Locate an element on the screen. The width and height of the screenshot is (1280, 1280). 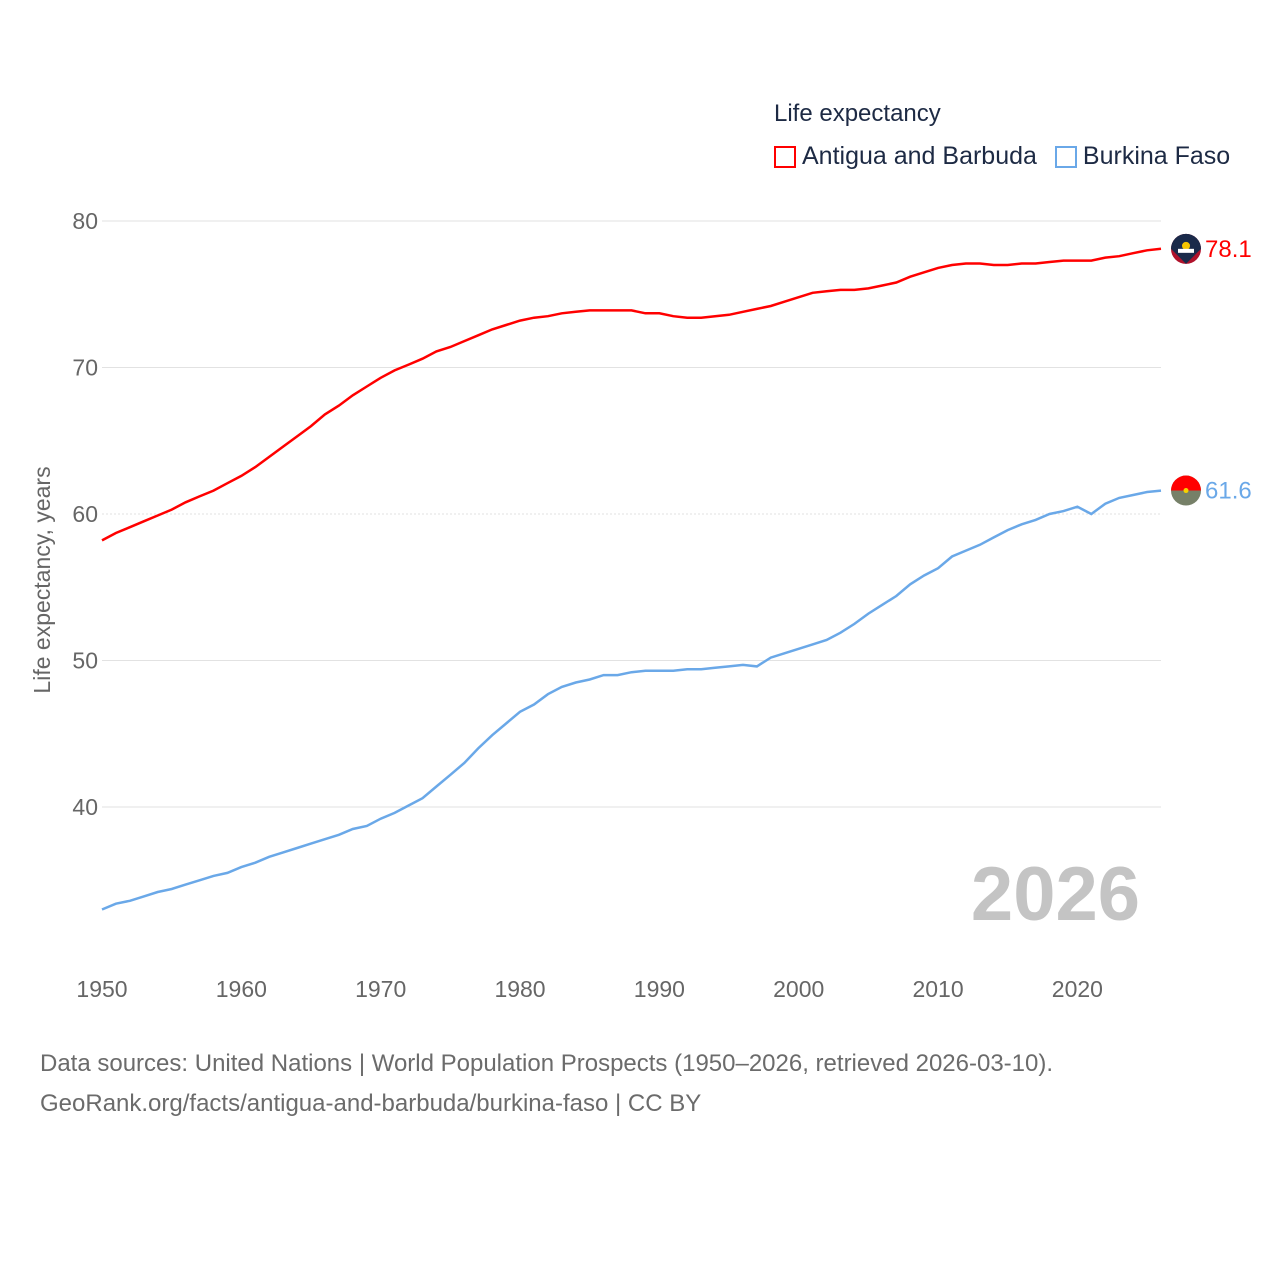
end-value-label: 78.1 is located at coordinates (1228, 249).